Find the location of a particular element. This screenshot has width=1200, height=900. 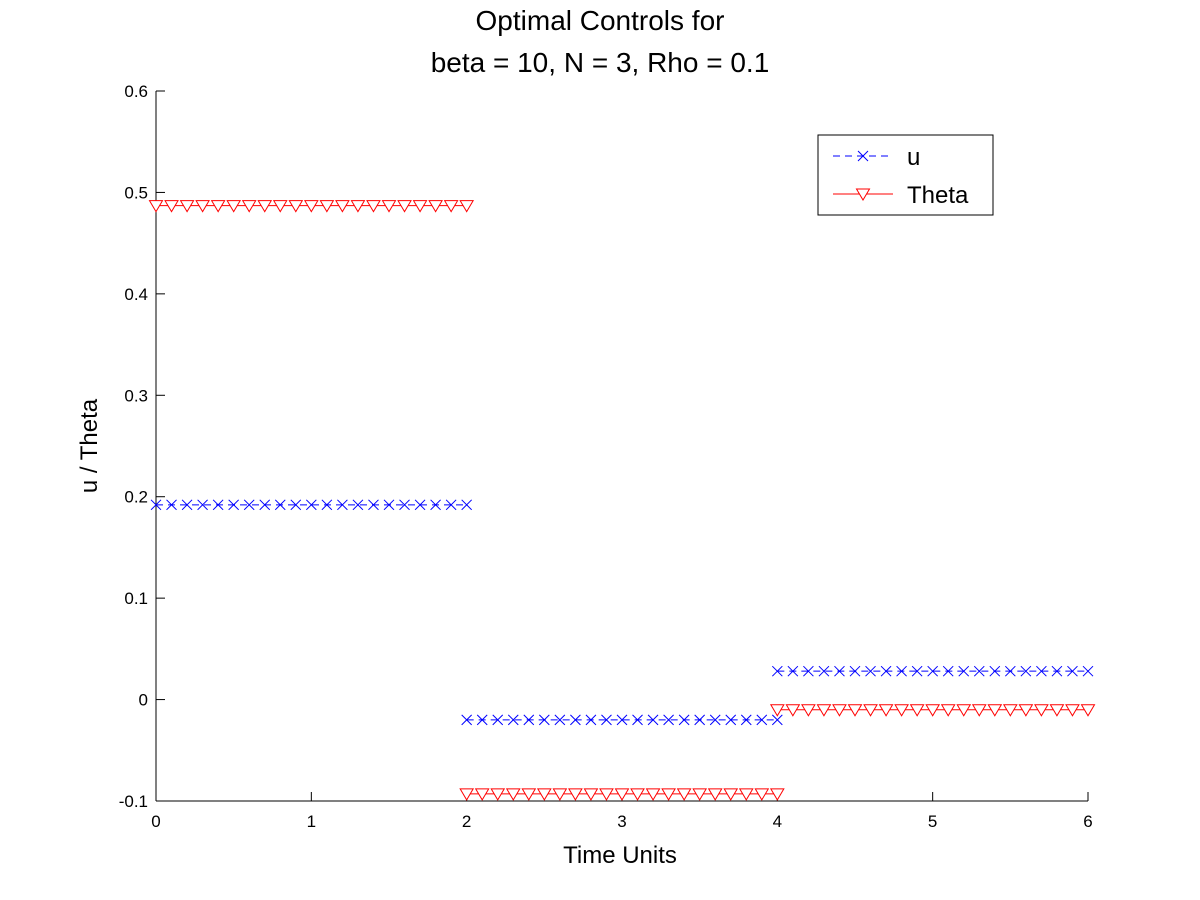

chart-title-line-1: Optimal Controls for is located at coordinates (600, 20).